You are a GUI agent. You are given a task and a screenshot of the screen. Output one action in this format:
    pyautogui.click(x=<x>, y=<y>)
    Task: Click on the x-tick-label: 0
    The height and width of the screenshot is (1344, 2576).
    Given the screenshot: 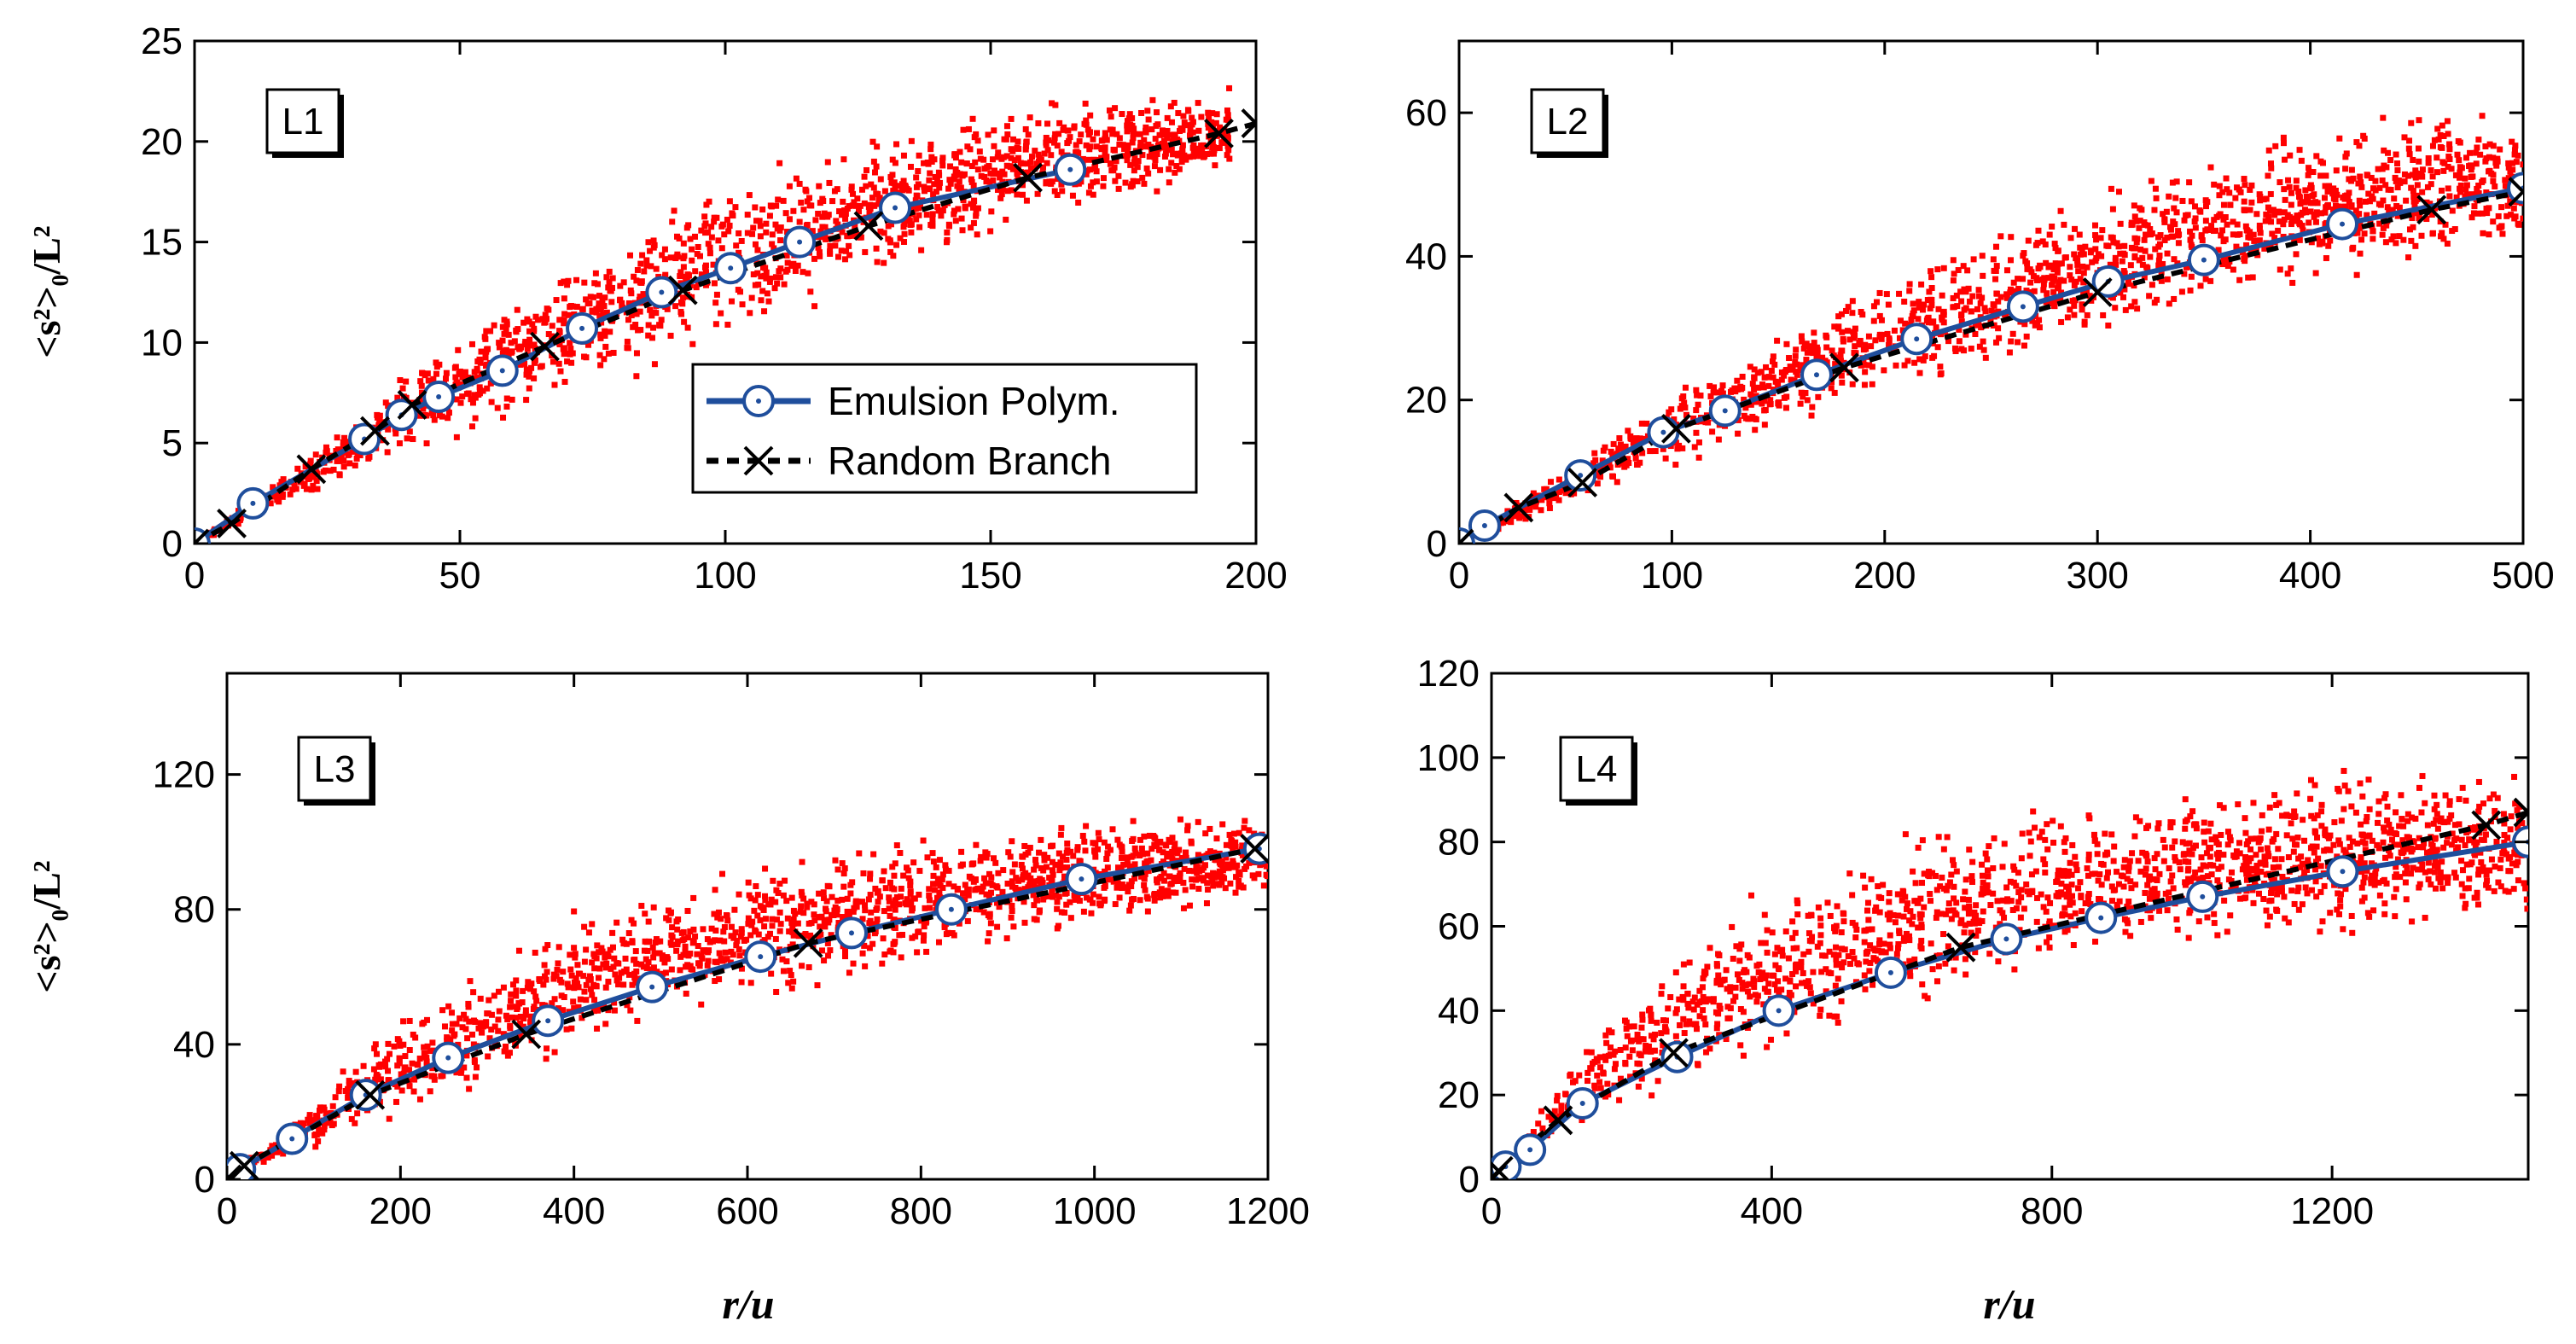 What is the action you would take?
    pyautogui.click(x=1459, y=575)
    